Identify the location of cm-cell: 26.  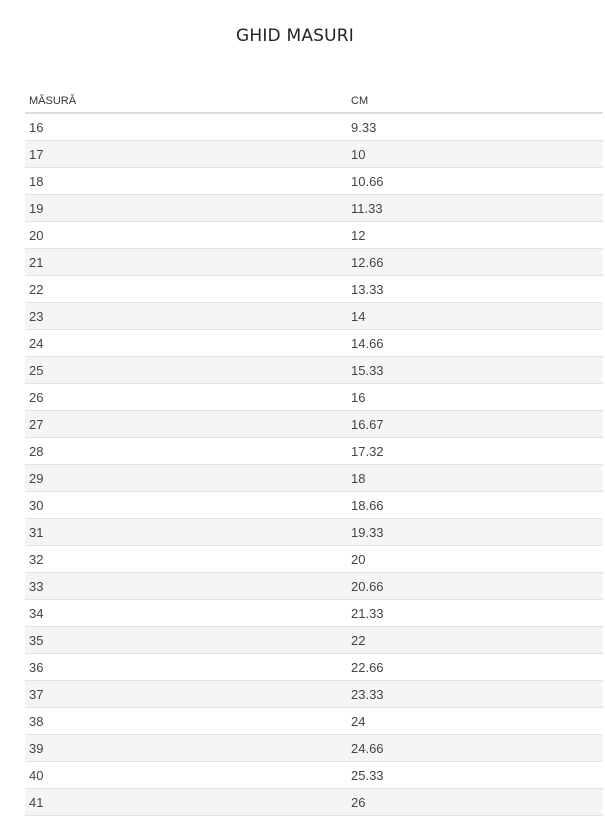
(475, 802).